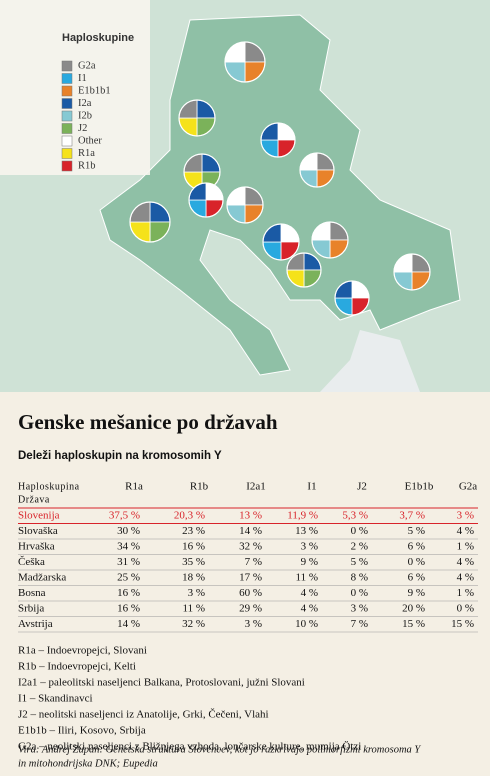 The height and width of the screenshot is (776, 490). What do you see at coordinates (362, 487) in the screenshot?
I see `column-header: J2` at bounding box center [362, 487].